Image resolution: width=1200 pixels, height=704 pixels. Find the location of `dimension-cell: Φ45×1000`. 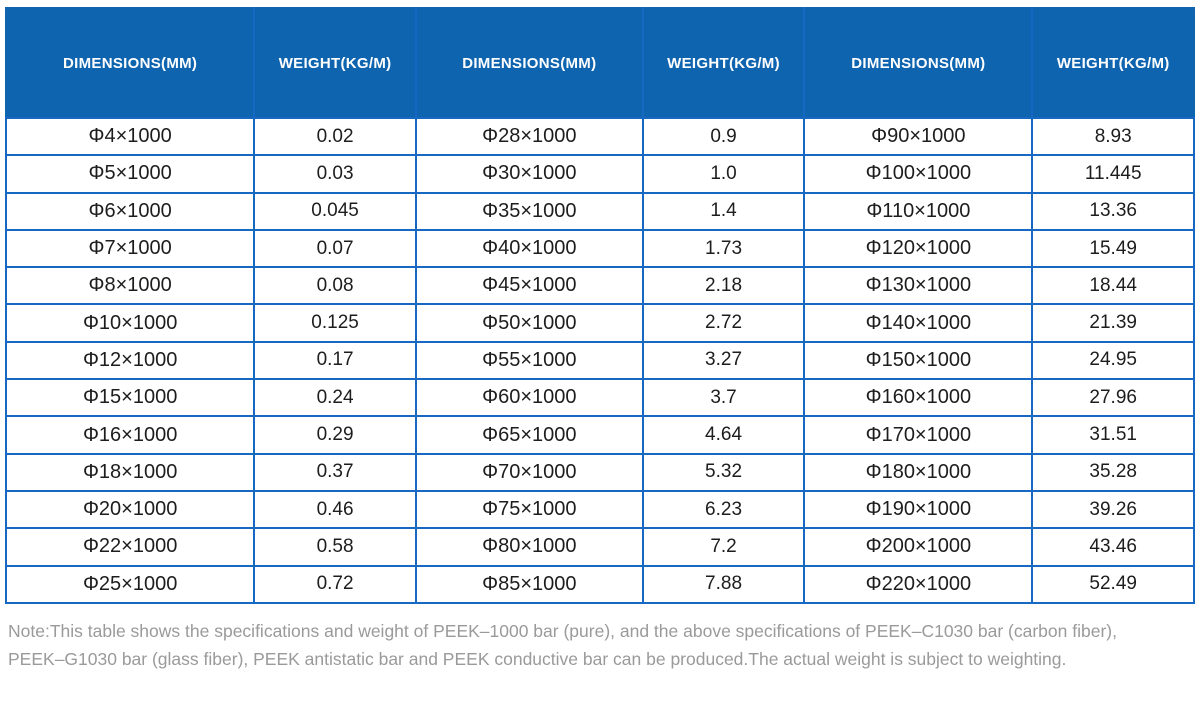

dimension-cell: Φ45×1000 is located at coordinates (529, 286).